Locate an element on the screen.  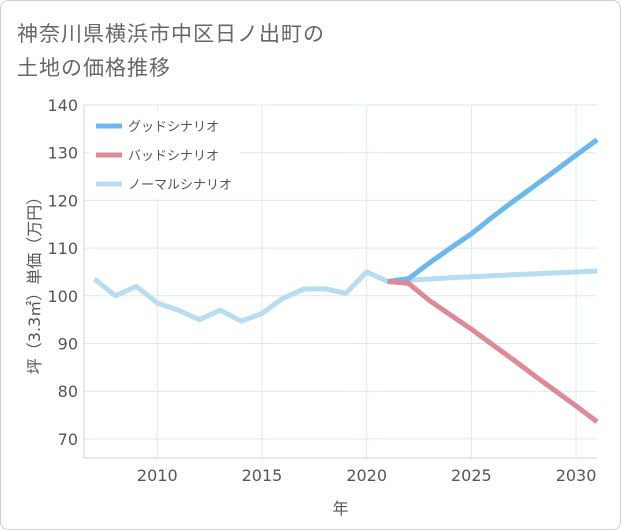
y-tick-label: 80 is located at coordinates (68, 391).